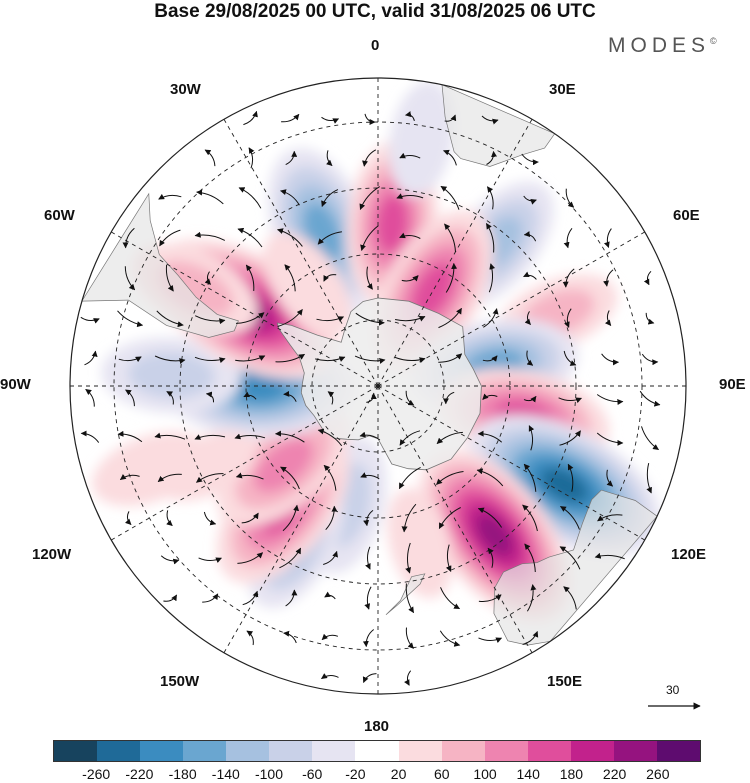 The width and height of the screenshot is (750, 783). Describe the element at coordinates (355, 774) in the screenshot. I see `colorbar-tick-label: -20` at that location.